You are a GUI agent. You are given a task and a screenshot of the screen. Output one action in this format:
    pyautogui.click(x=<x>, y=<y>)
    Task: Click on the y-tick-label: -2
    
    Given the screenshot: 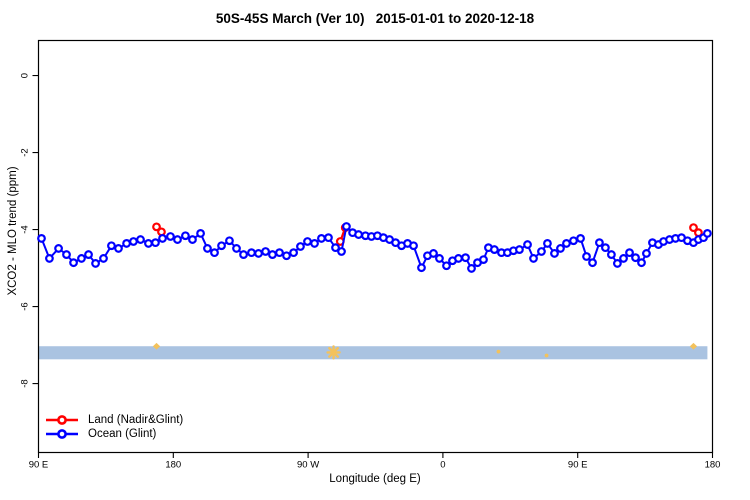 What is the action you would take?
    pyautogui.click(x=25, y=152)
    